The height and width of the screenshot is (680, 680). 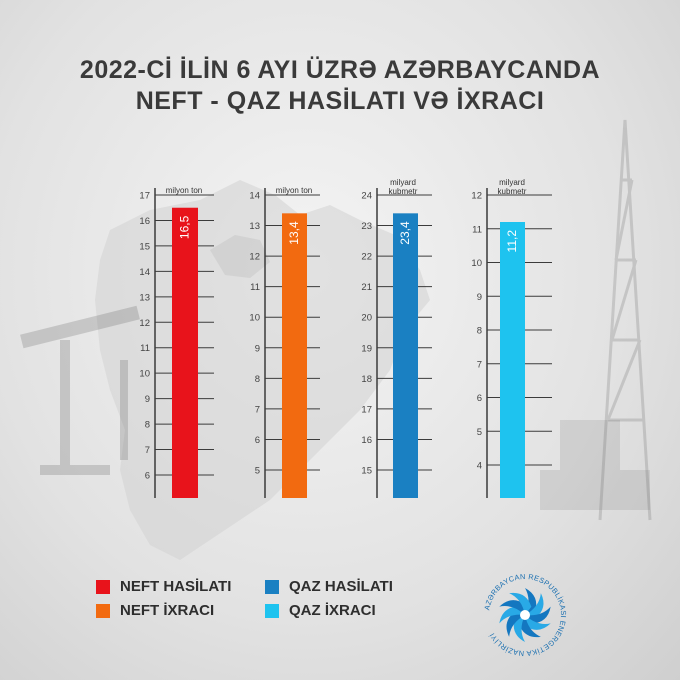 I want to click on bar-value-label: 11,2, so click(x=512, y=241).